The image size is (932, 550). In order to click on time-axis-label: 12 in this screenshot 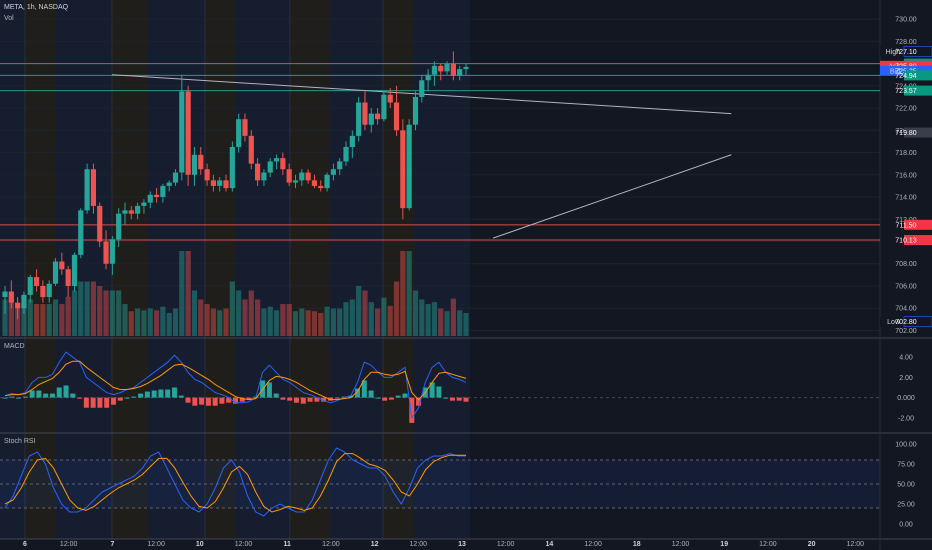, I will do `click(375, 544)`.